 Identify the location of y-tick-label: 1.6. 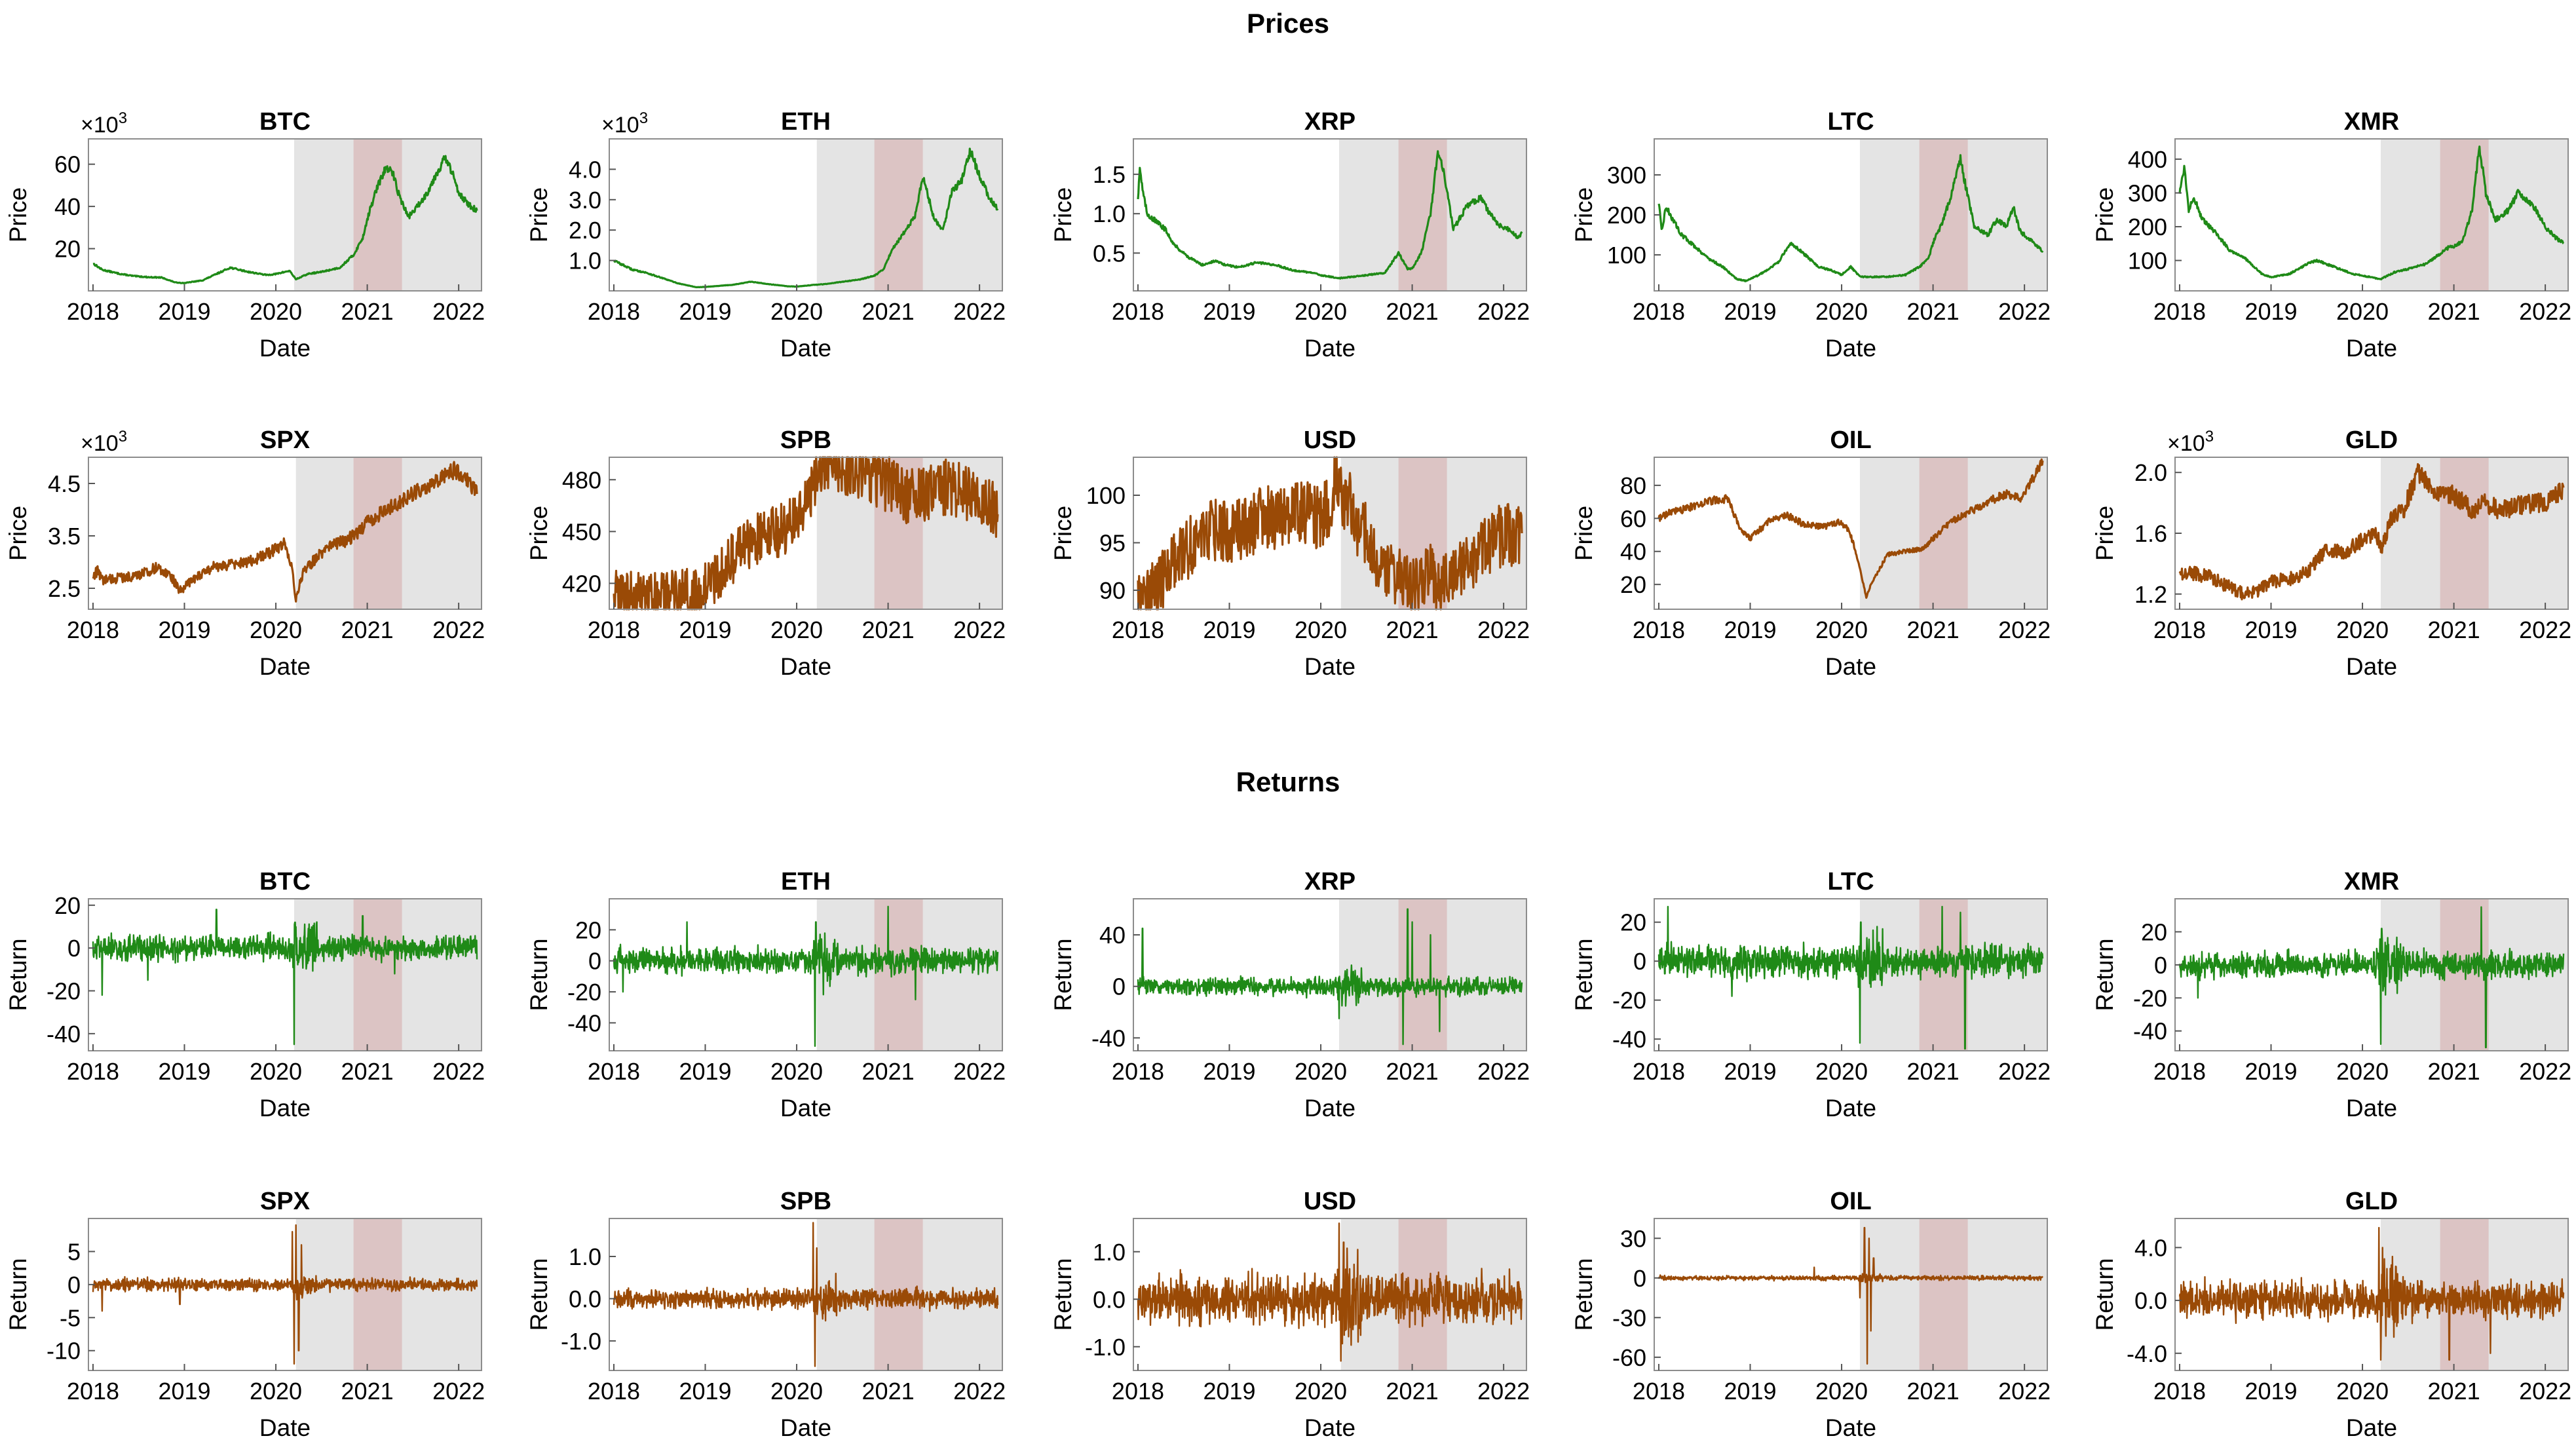
(2150, 533).